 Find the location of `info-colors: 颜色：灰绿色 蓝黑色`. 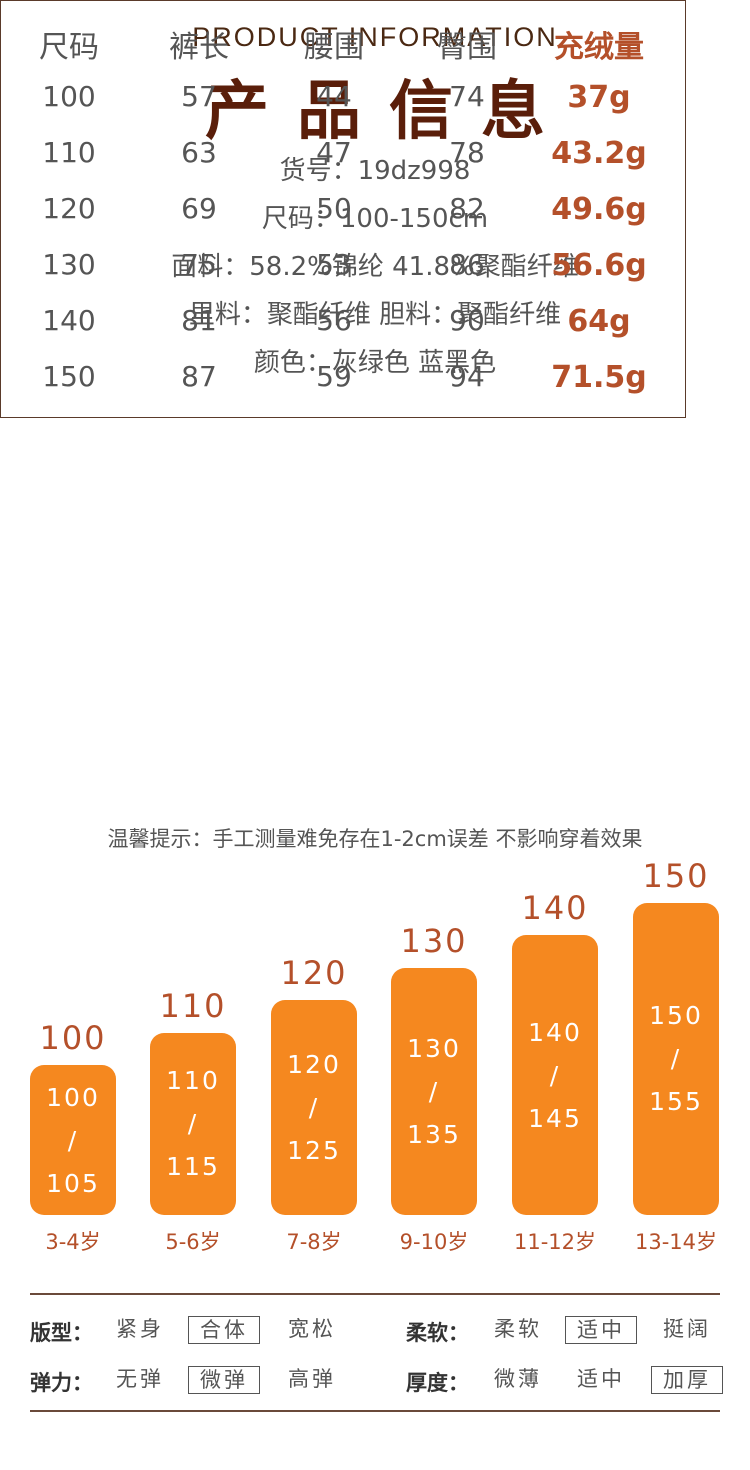

info-colors: 颜色：灰绿色 蓝黑色 is located at coordinates (375, 363).